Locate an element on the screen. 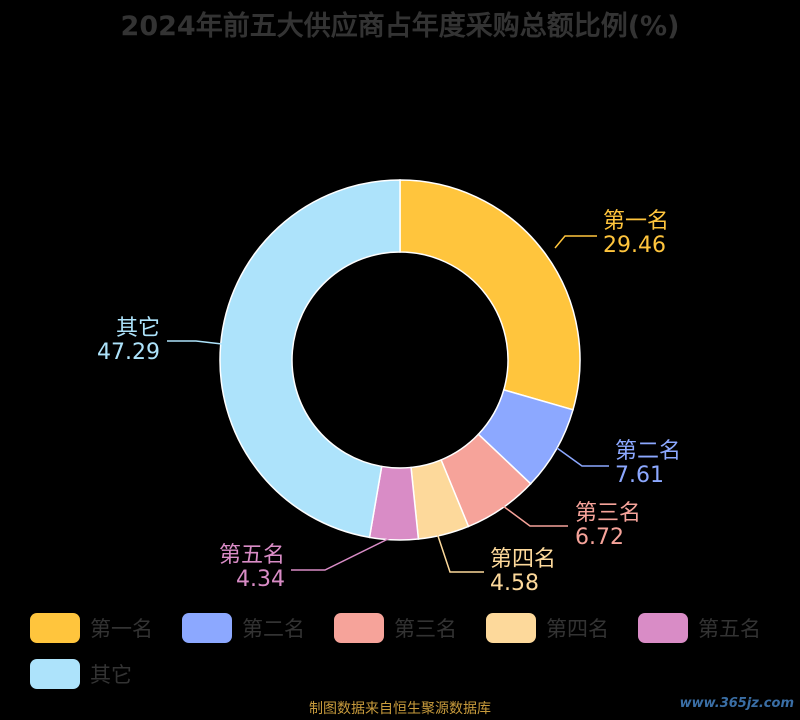 This screenshot has width=800, height=720. slice-label-name-3: 第三名 is located at coordinates (608, 513).